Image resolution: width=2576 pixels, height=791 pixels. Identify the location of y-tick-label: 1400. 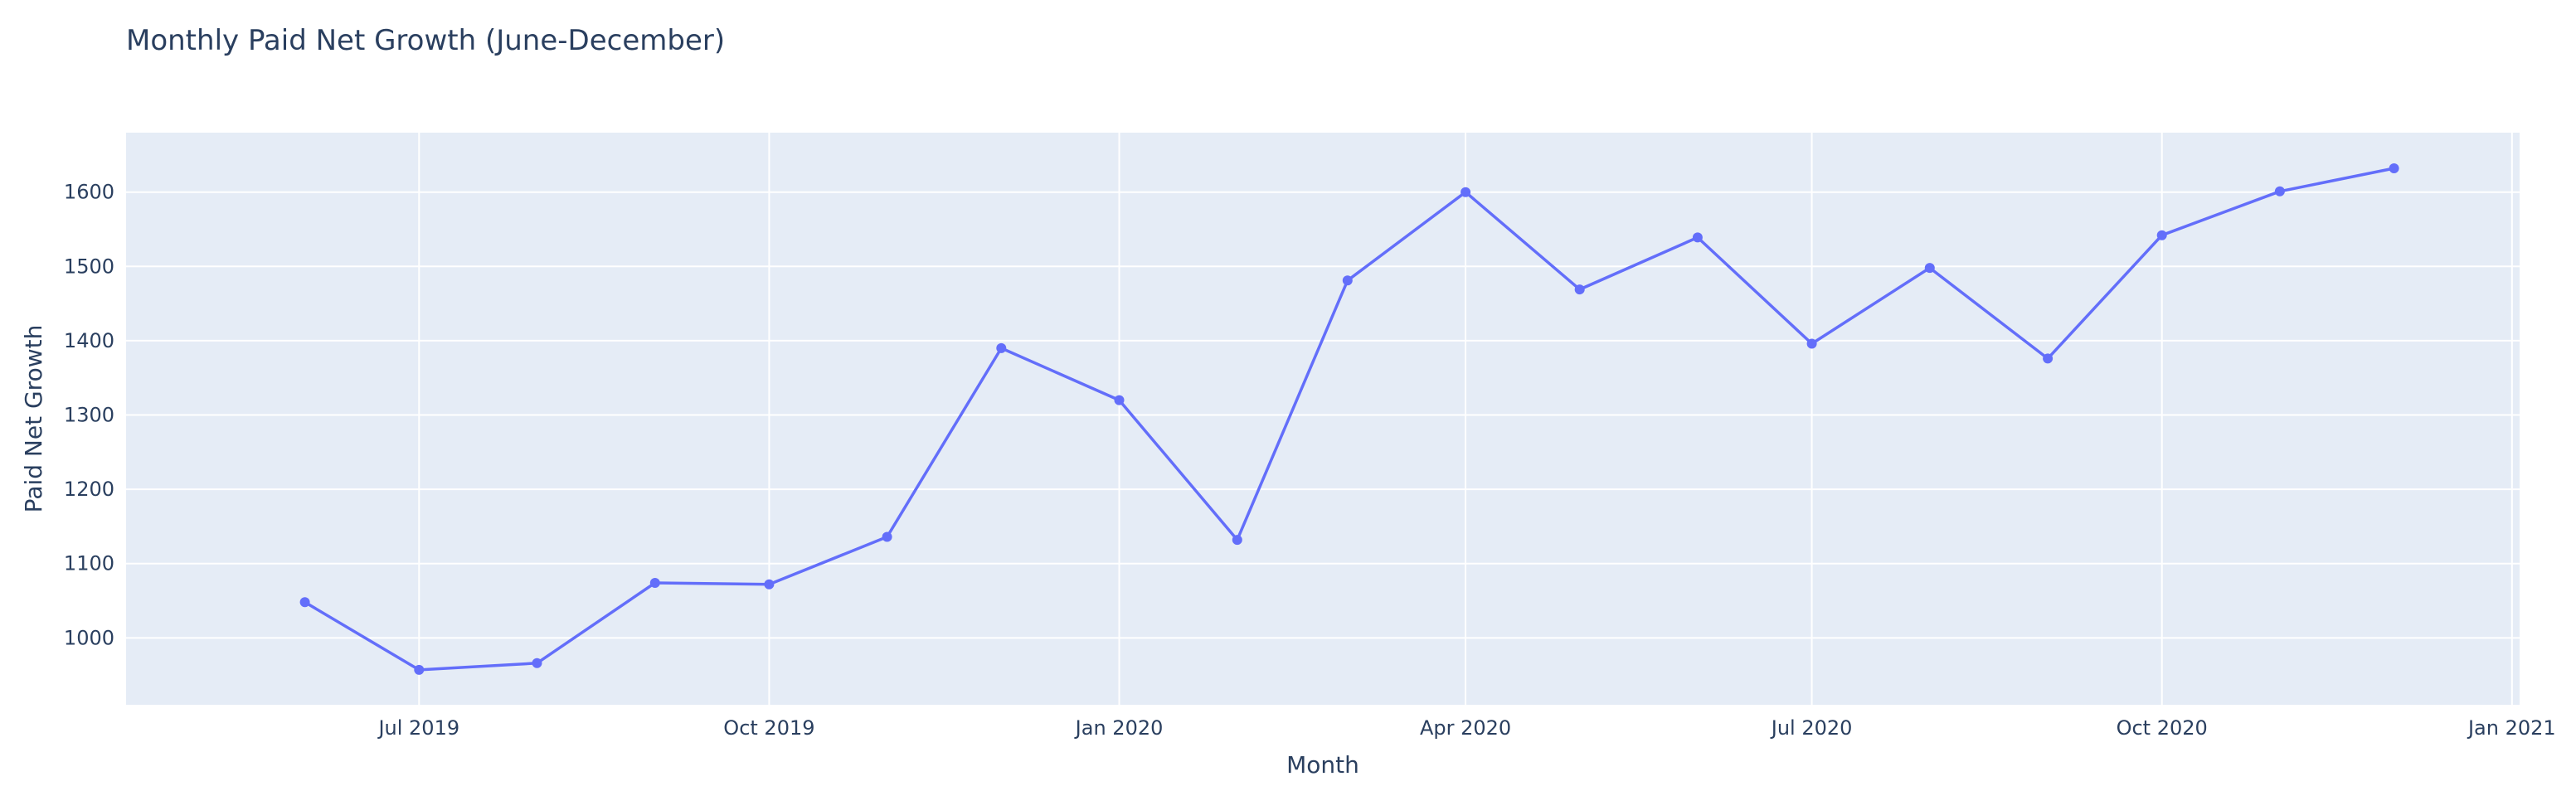
(89, 340).